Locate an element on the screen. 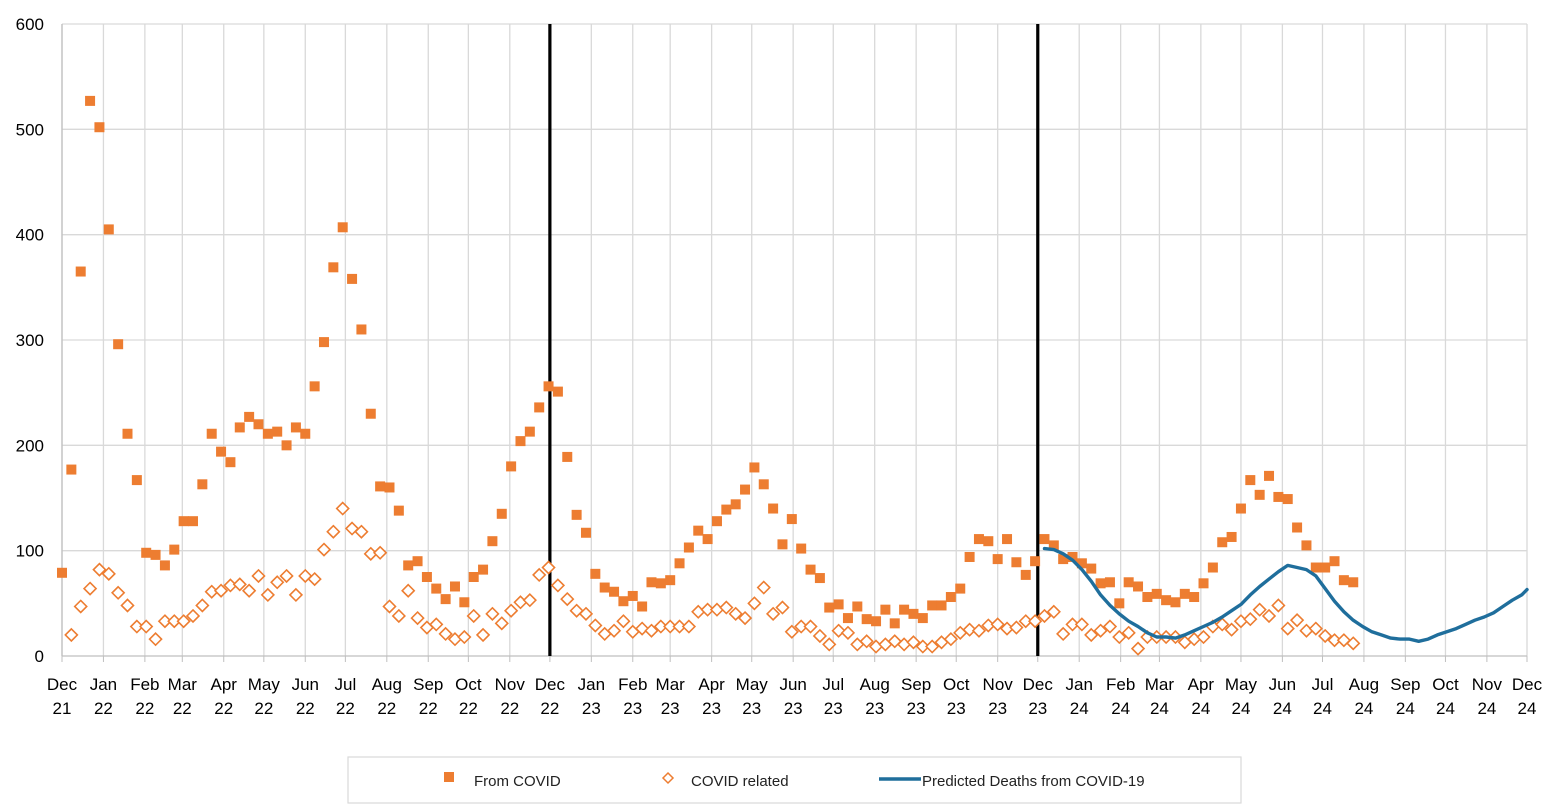 The width and height of the screenshot is (1557, 808). y-tick-label: 500 is located at coordinates (30, 129).